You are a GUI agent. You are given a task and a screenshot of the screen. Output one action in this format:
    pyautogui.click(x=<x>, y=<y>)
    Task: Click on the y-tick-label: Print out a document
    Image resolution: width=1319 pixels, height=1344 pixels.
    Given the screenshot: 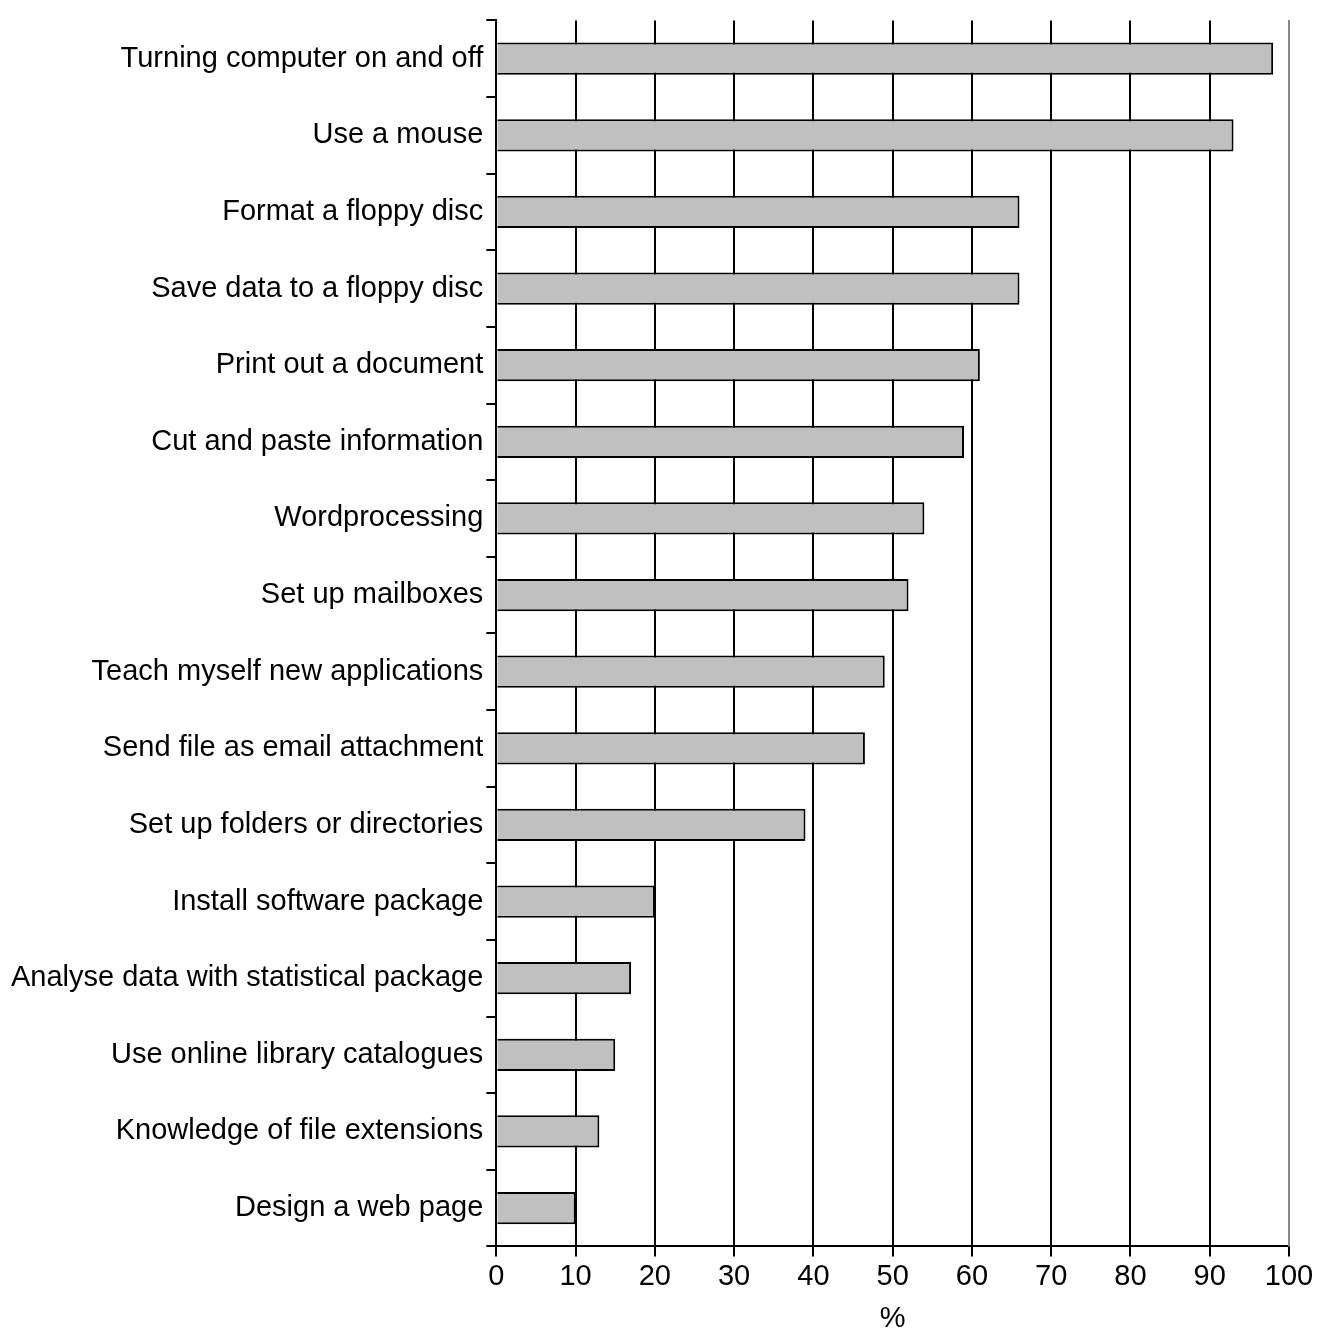 What is the action you would take?
    pyautogui.click(x=349, y=363)
    